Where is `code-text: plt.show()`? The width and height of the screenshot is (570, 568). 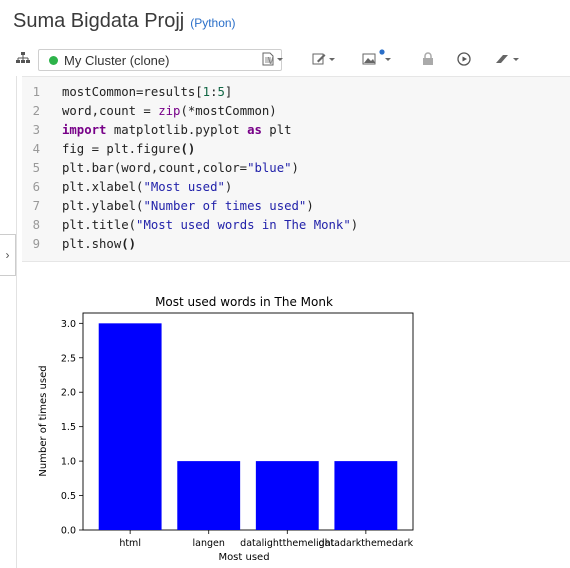 code-text: plt.show() is located at coordinates (99, 244).